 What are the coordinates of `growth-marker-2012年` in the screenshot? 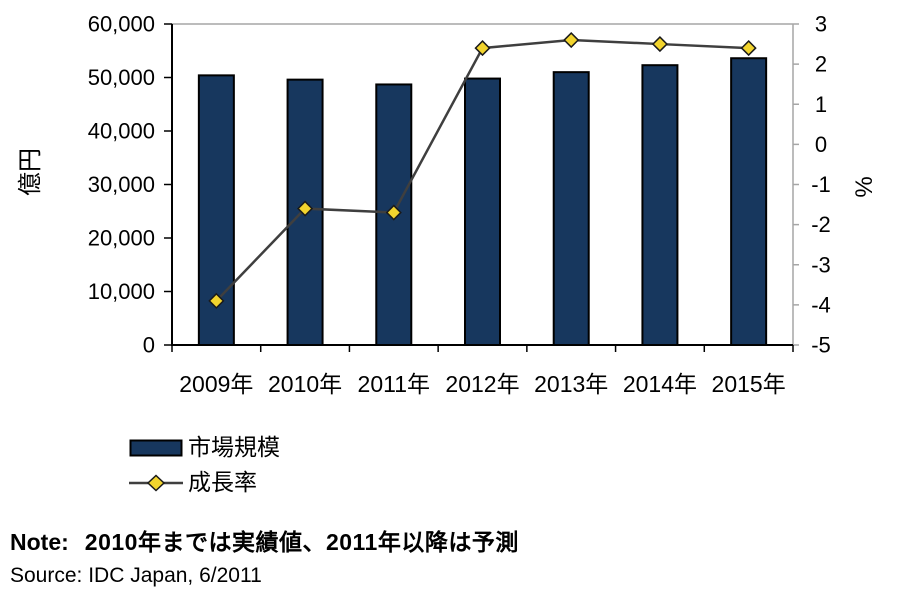 It's located at (482, 48).